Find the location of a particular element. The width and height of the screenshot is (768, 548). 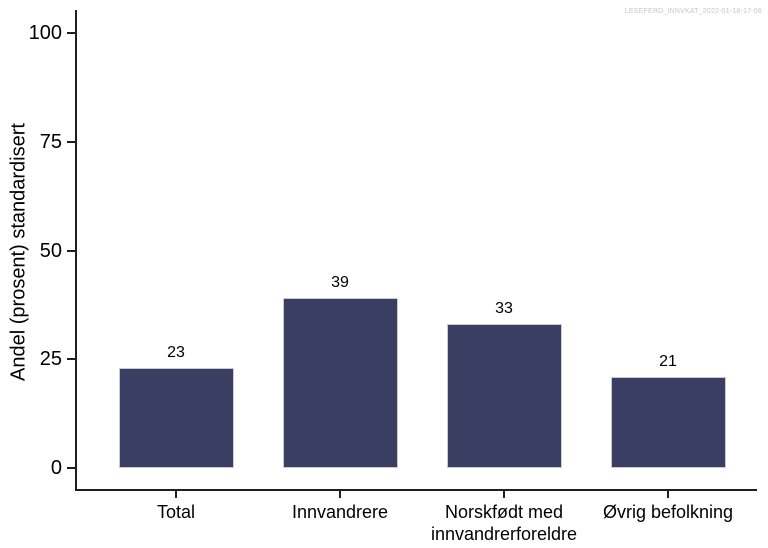

y-tick-label: 50 is located at coordinates (50, 250).